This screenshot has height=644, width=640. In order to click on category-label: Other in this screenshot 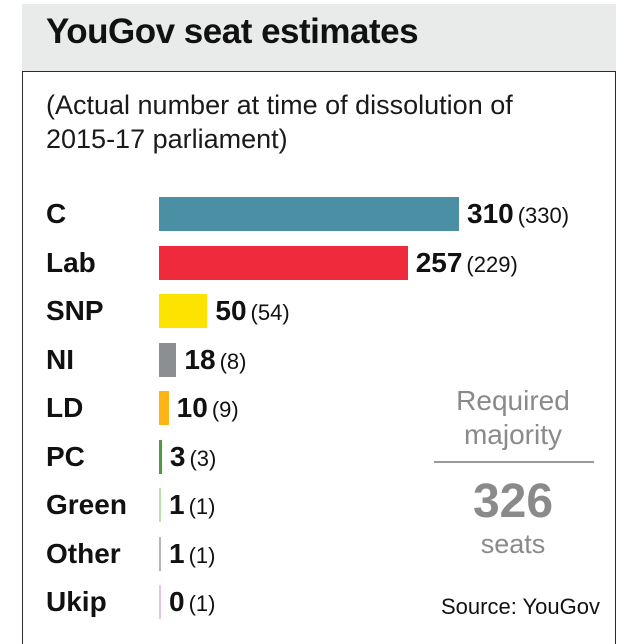, I will do `click(83, 553)`.